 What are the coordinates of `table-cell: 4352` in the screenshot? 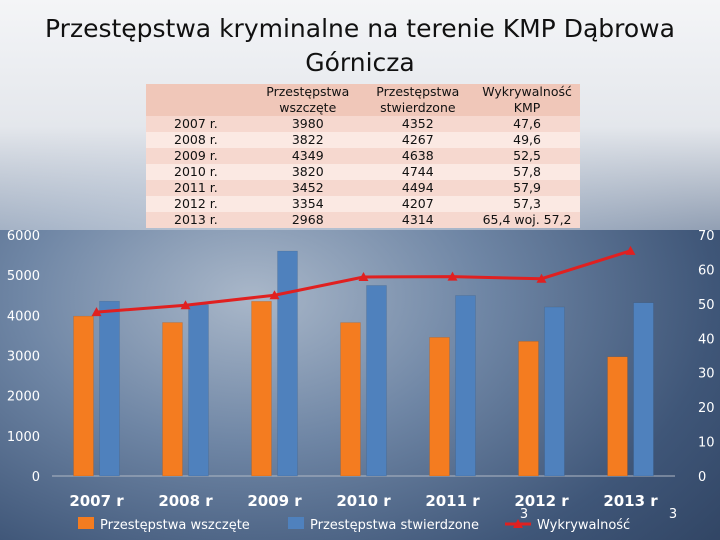 It's located at (418, 124).